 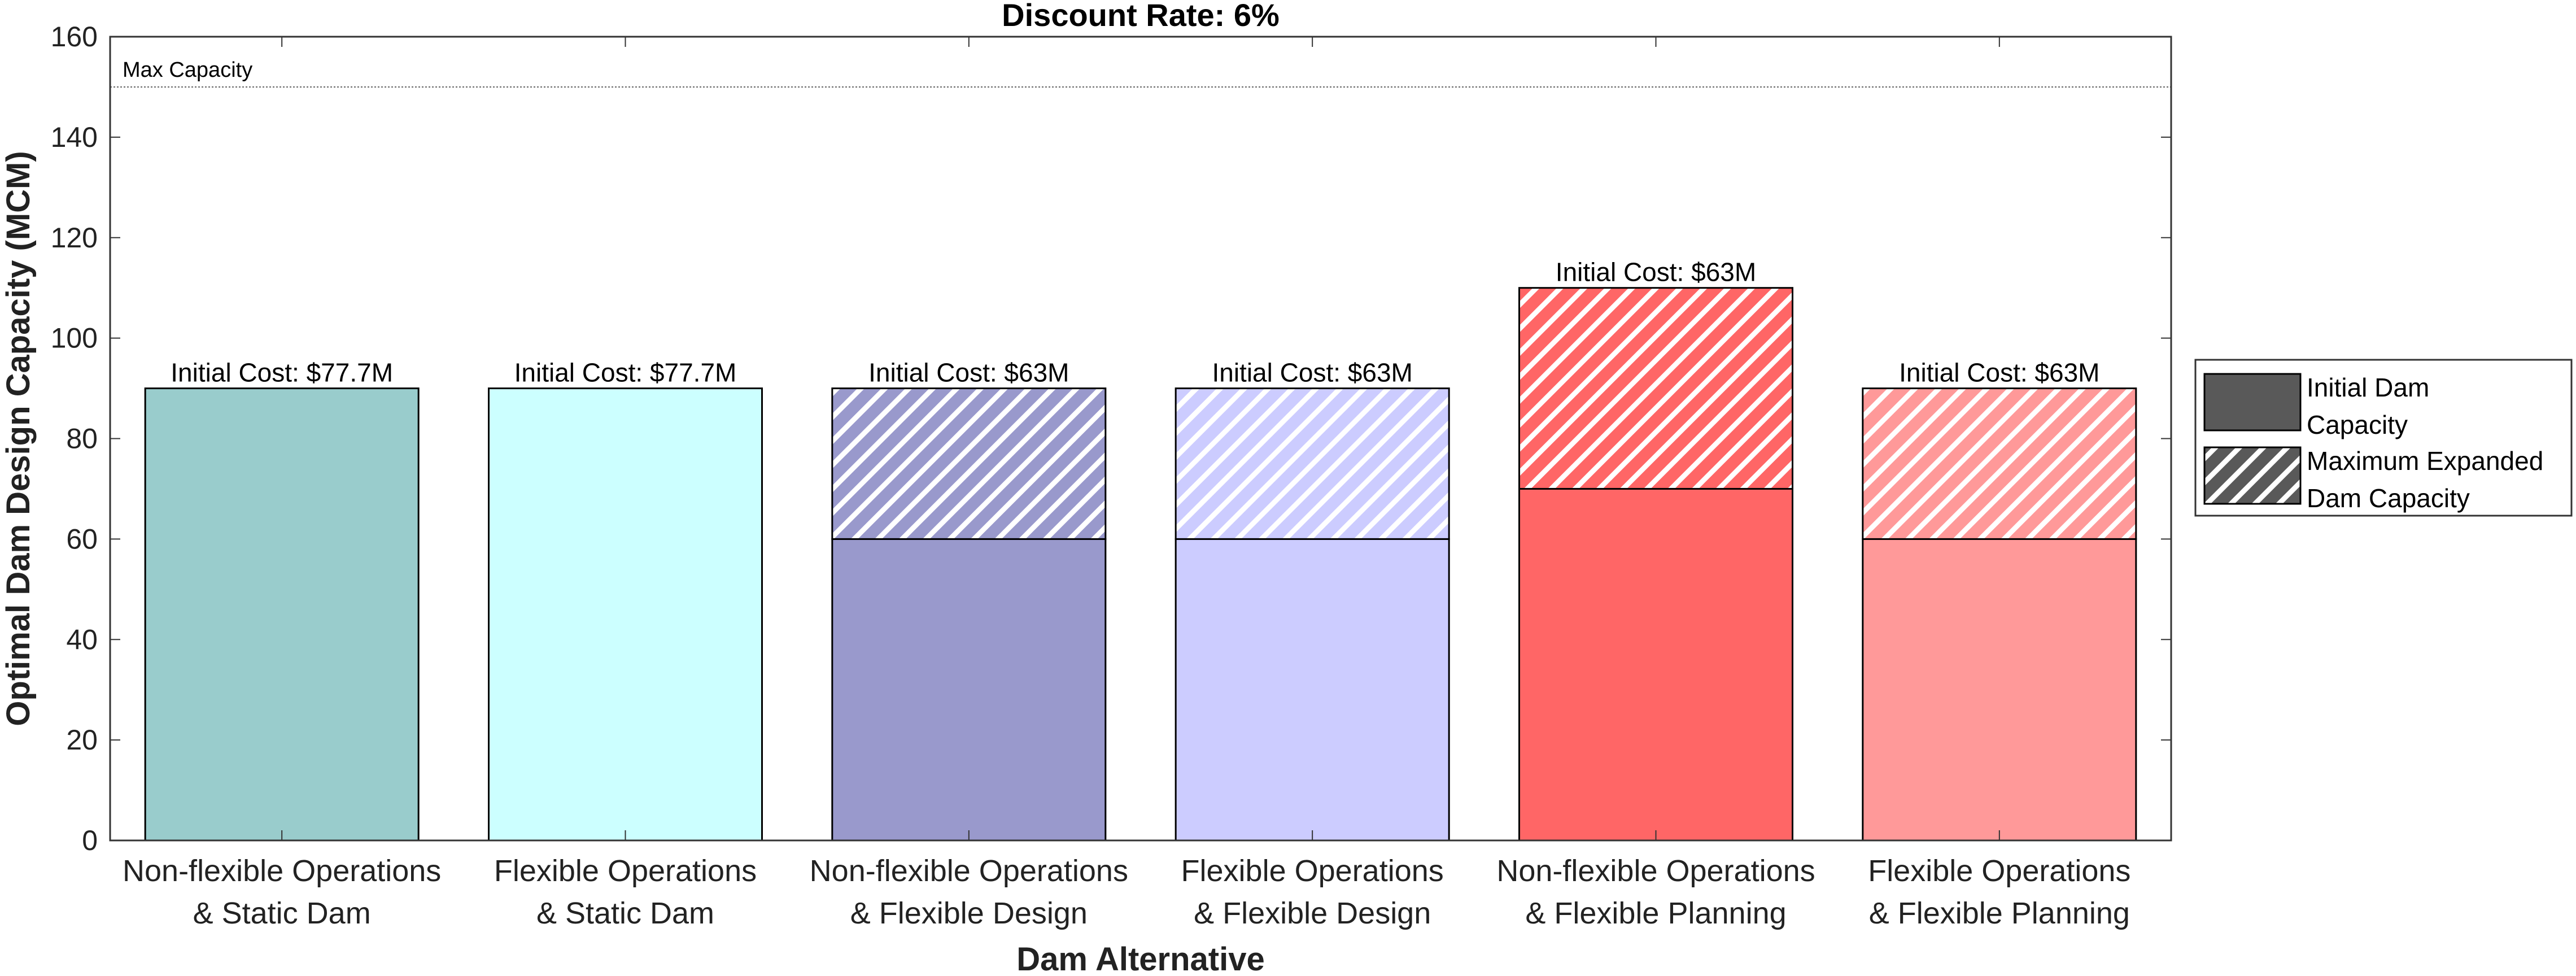 What do you see at coordinates (82, 639) in the screenshot?
I see `y-tick-label: 40` at bounding box center [82, 639].